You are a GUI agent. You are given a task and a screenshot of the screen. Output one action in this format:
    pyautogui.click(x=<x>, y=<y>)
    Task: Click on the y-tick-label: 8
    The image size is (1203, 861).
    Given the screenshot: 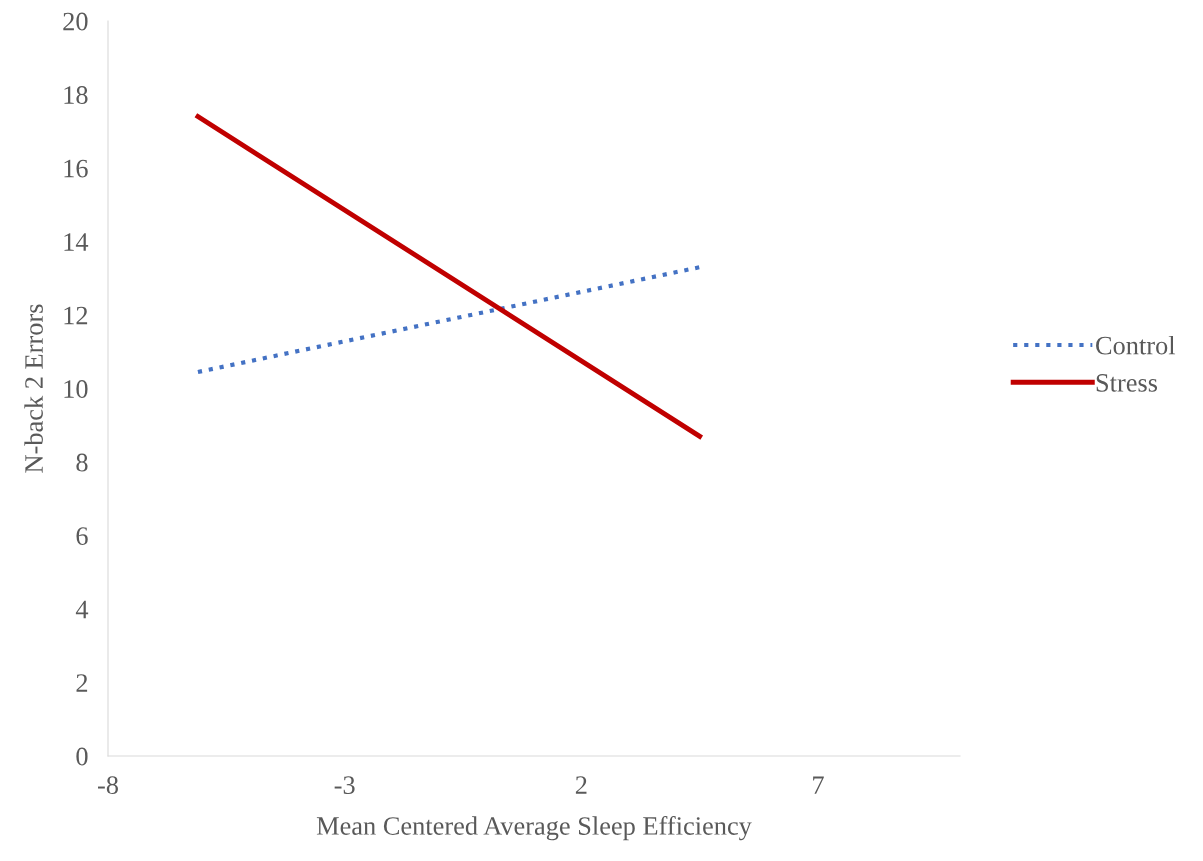 What is the action you would take?
    pyautogui.click(x=82, y=462)
    